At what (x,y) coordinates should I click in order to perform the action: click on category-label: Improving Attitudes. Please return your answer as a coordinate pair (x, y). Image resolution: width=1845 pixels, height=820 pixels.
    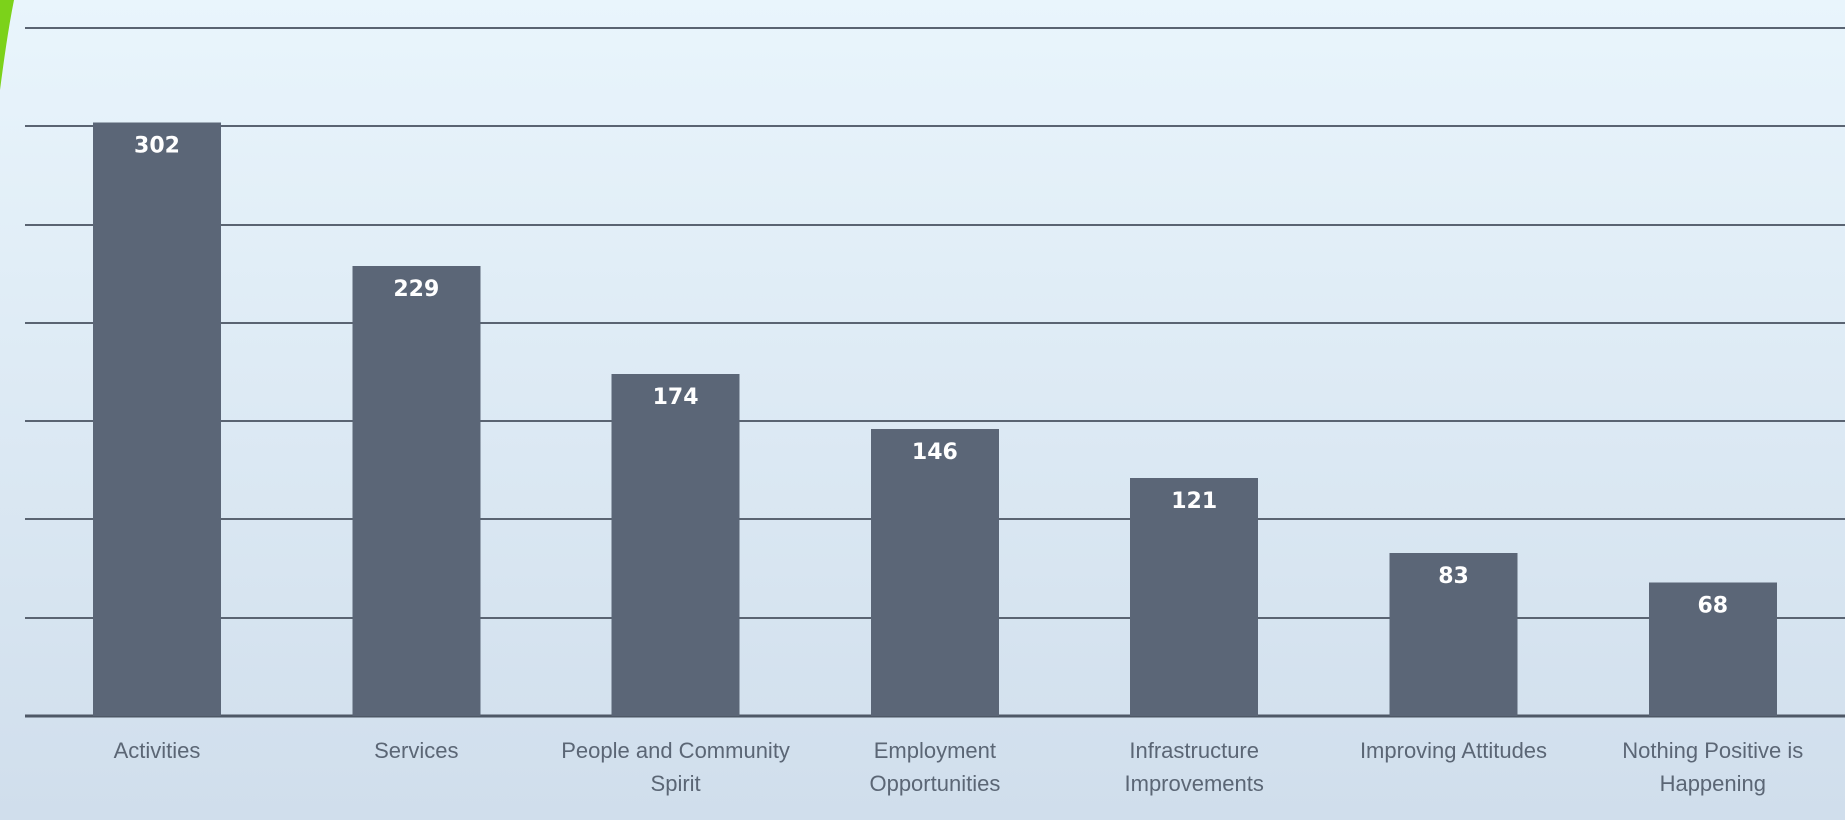
    Looking at the image, I should click on (1453, 750).